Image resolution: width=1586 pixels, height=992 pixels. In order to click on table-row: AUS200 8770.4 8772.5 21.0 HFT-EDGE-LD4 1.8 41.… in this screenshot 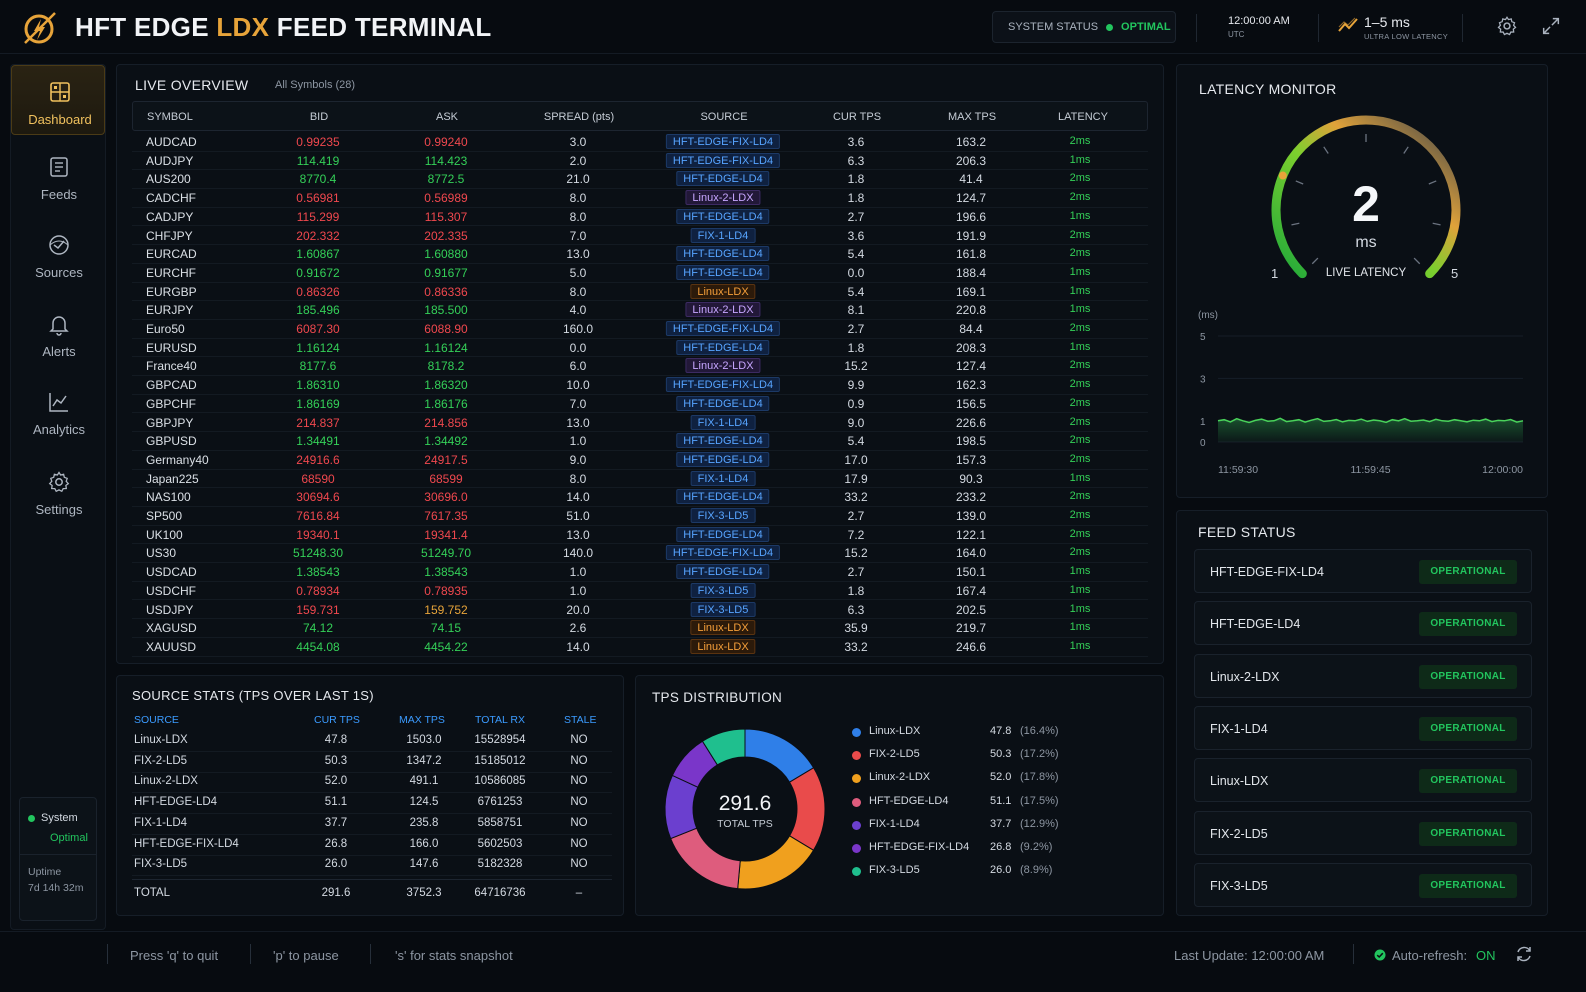, I will do `click(640, 180)`.